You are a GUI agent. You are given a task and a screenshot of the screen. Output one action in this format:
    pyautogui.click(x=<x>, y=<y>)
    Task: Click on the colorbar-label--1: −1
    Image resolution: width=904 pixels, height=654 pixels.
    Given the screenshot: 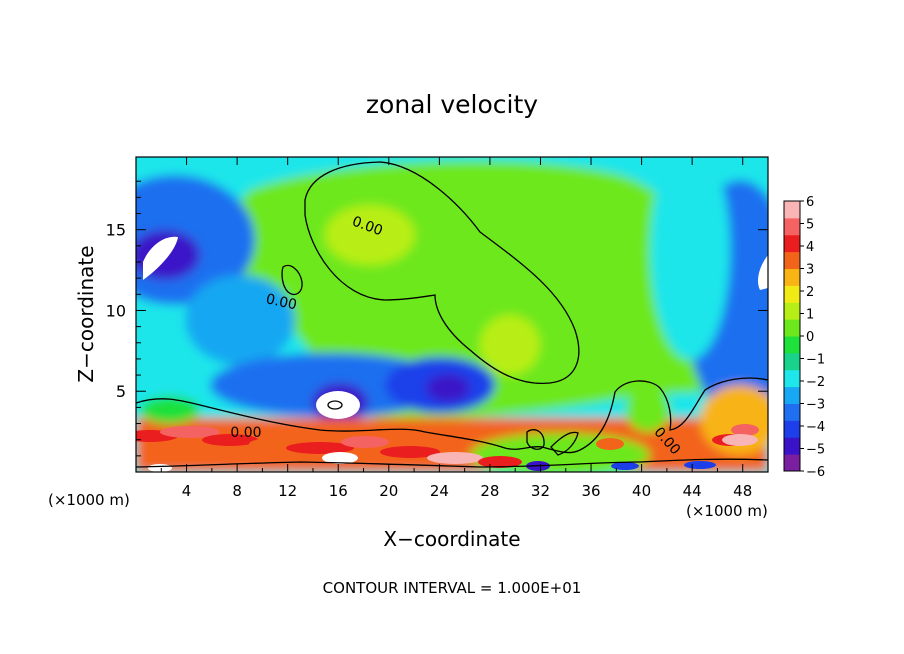 What is the action you would take?
    pyautogui.click(x=815, y=360)
    